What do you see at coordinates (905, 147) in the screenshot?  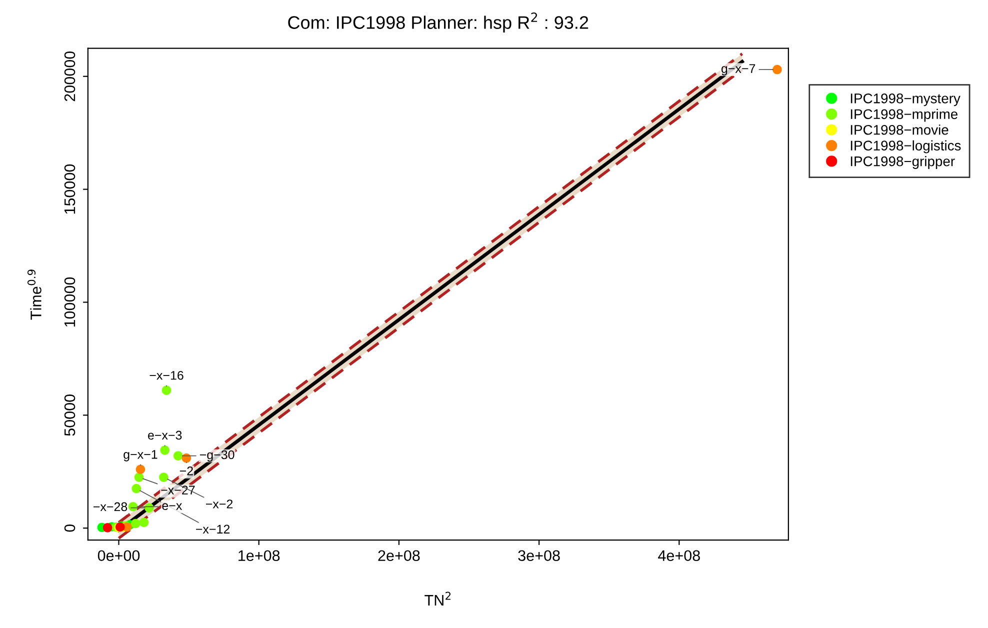 I see `legend-label: IPC1998−logistics` at bounding box center [905, 147].